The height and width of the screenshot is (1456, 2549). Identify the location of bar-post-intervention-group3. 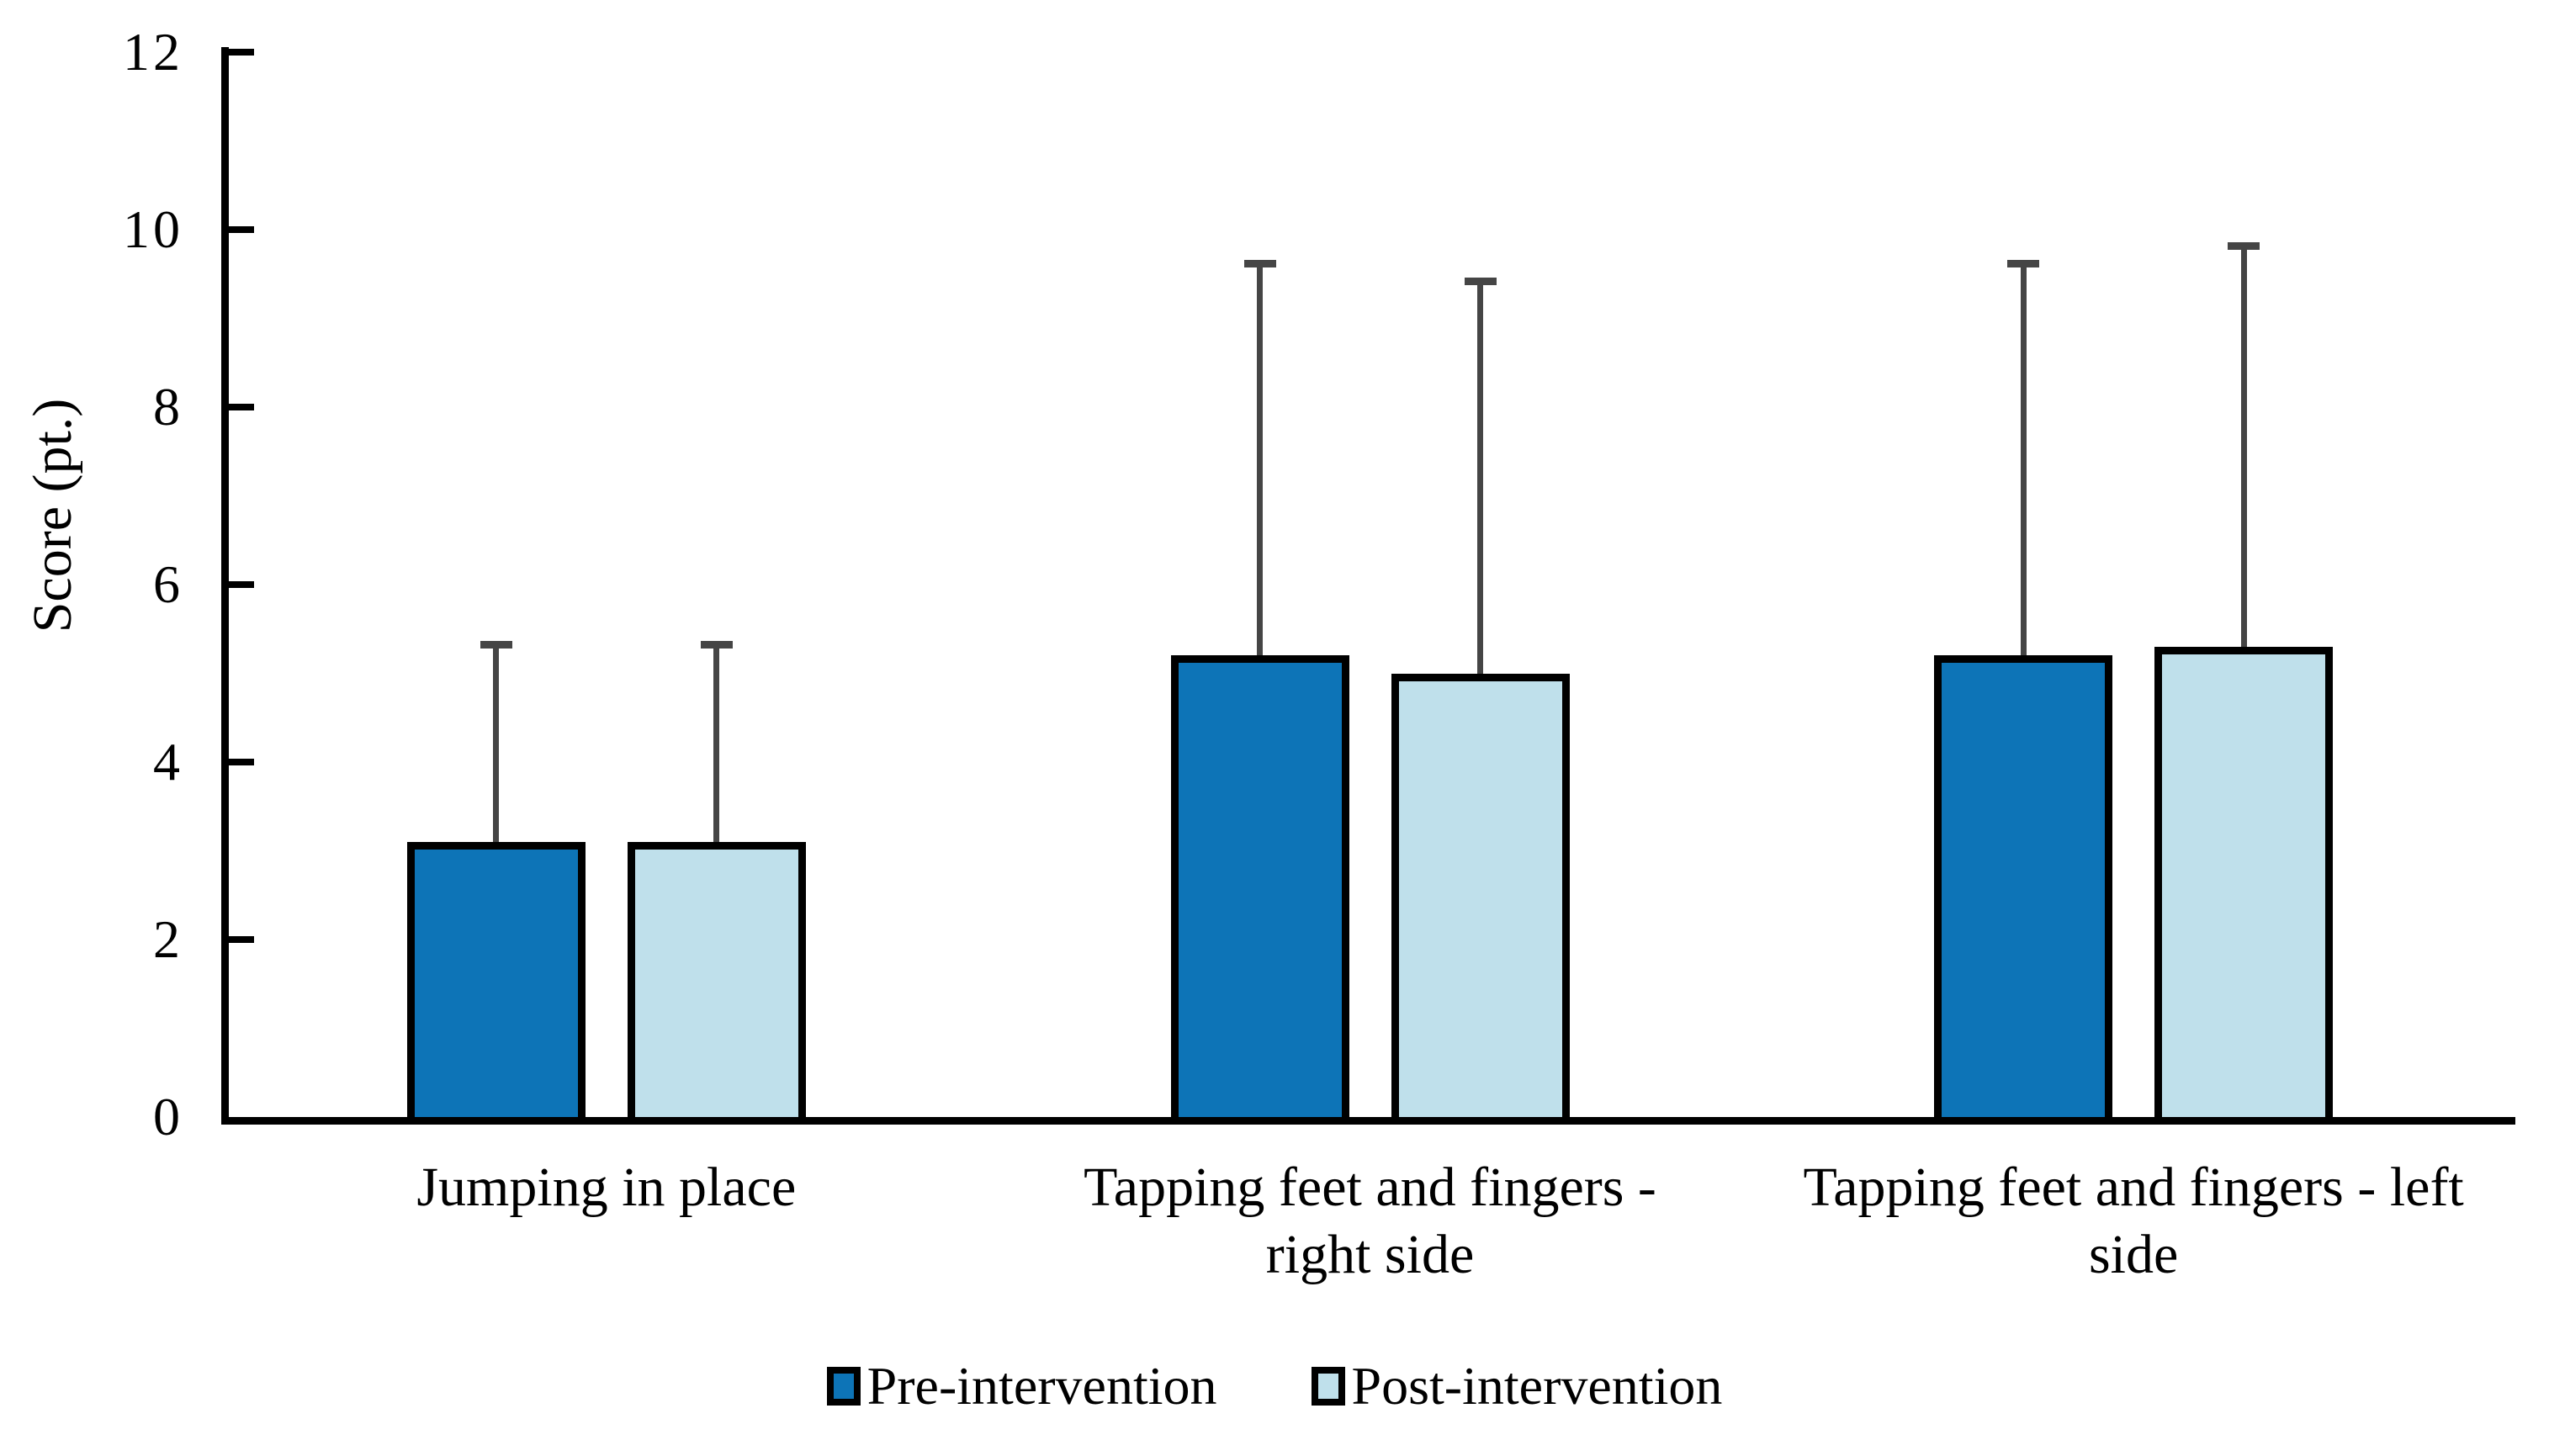
(2244, 885).